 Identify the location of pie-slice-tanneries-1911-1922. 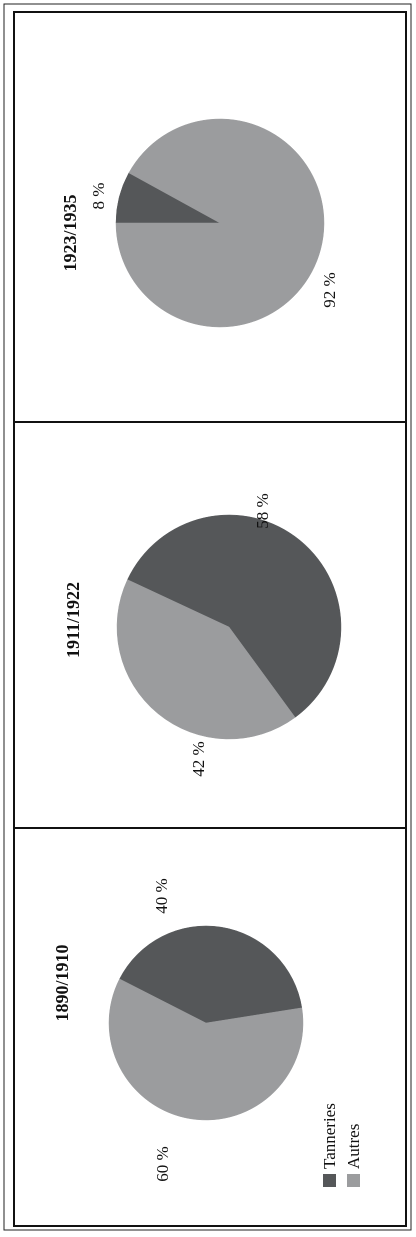
(234, 616).